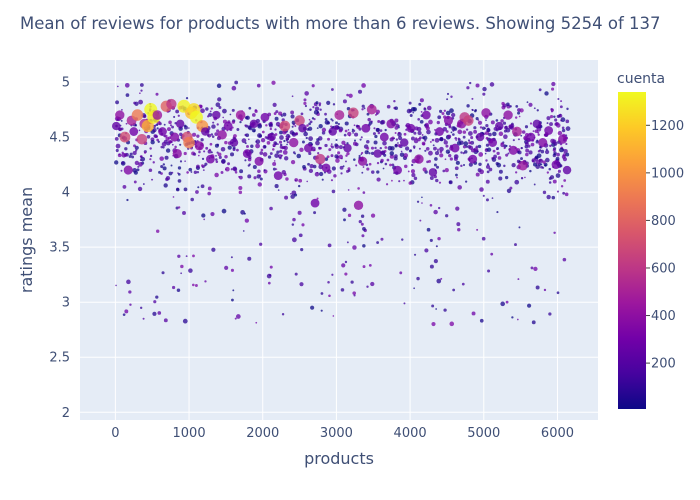 Image resolution: width=700 pixels, height=500 pixels. What do you see at coordinates (336, 433) in the screenshot?
I see `x-tick-label: 3000` at bounding box center [336, 433].